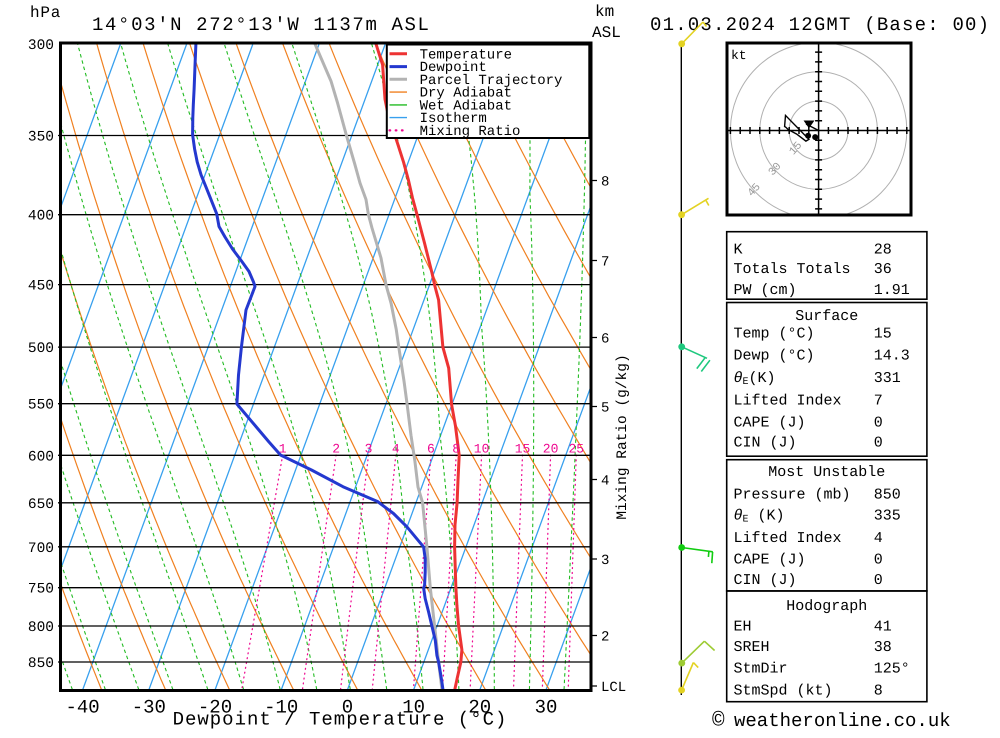  What do you see at coordinates (453, 119) in the screenshot?
I see `svg-text: Isotherm` at bounding box center [453, 119].